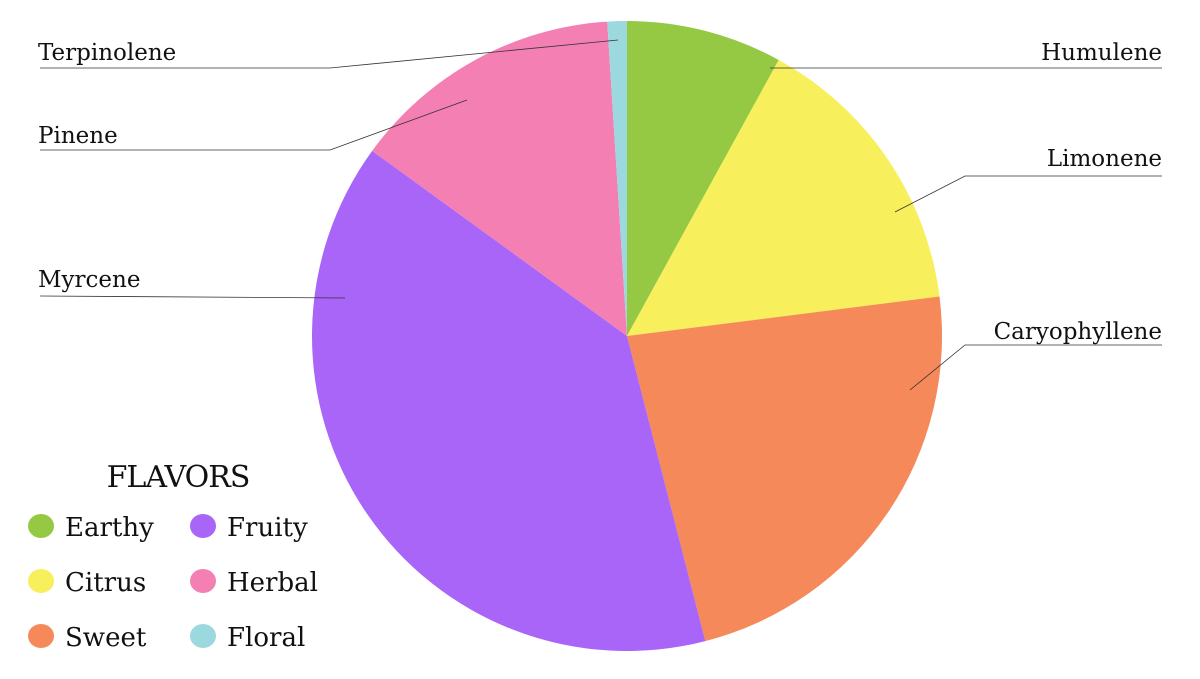 This screenshot has width=1200, height=679. I want to click on legend-item-fruity: Fruity, so click(249, 528).